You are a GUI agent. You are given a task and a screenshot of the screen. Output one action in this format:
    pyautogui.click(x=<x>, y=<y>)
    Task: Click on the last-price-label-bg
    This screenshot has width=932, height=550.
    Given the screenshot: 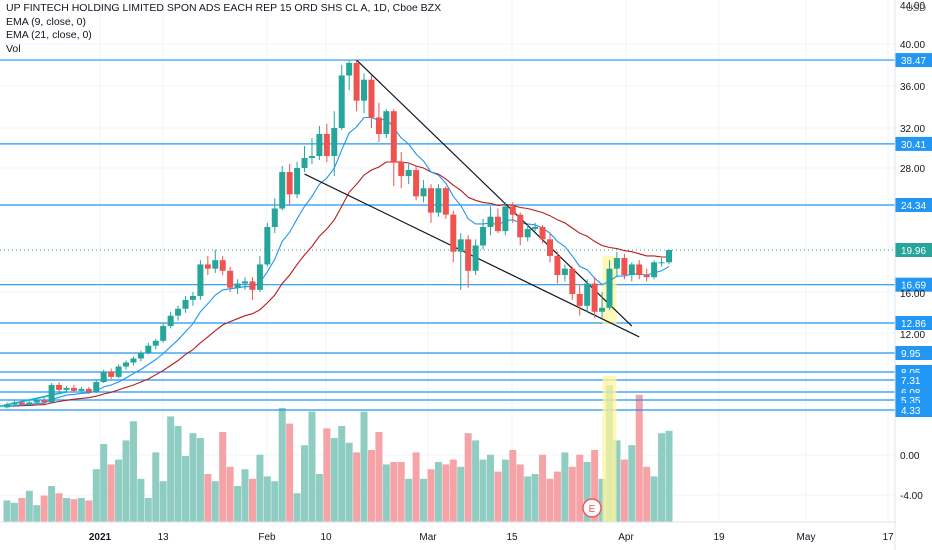 What is the action you would take?
    pyautogui.click(x=913, y=250)
    